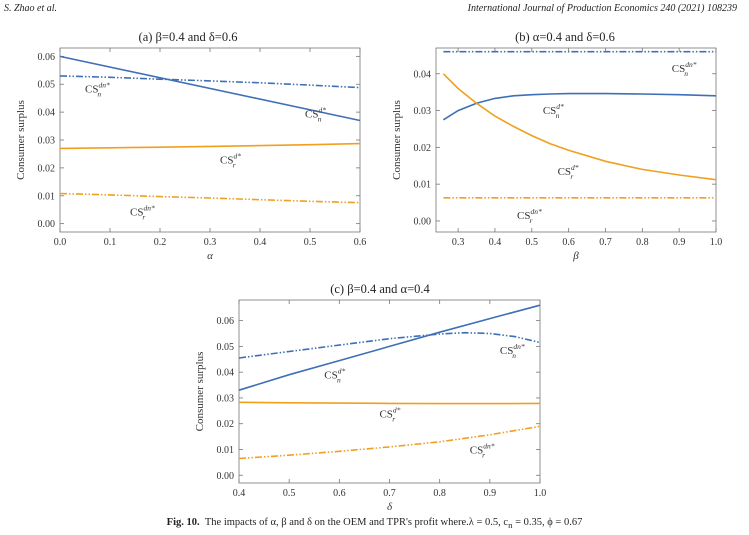 Image resolution: width=749 pixels, height=535 pixels. What do you see at coordinates (339, 493) in the screenshot?
I see `chart-c-xtick-label: 0.6` at bounding box center [339, 493].